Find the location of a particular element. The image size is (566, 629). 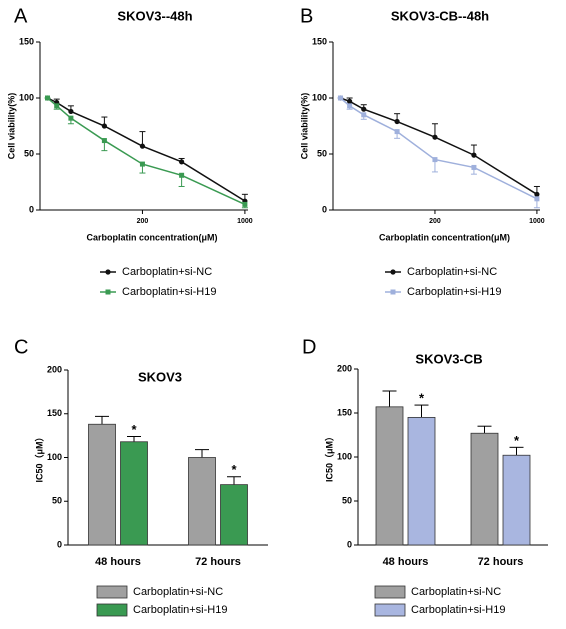

panel-letter: A is located at coordinates (21, 16).